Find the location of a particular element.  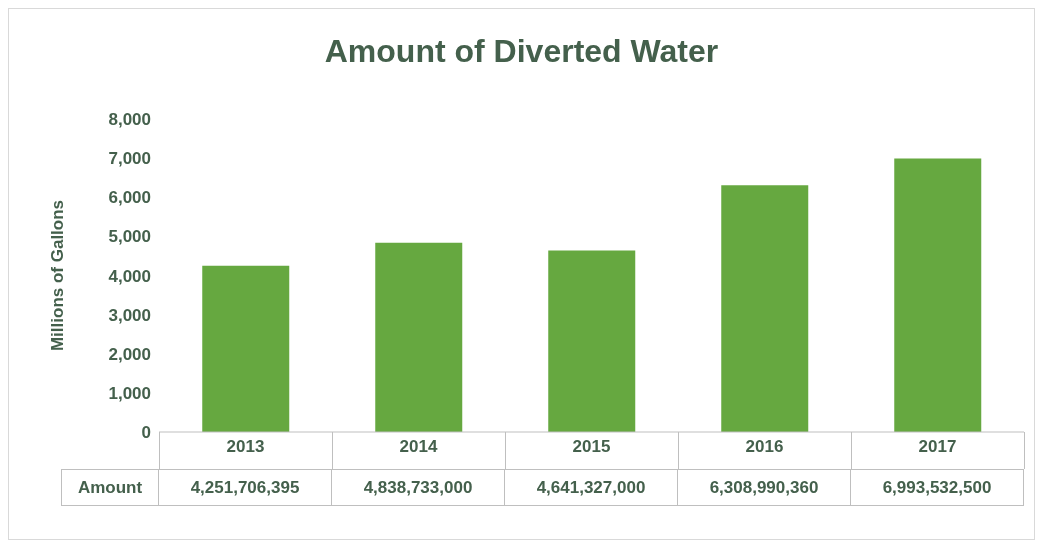

text: Amount is located at coordinates (110, 487).